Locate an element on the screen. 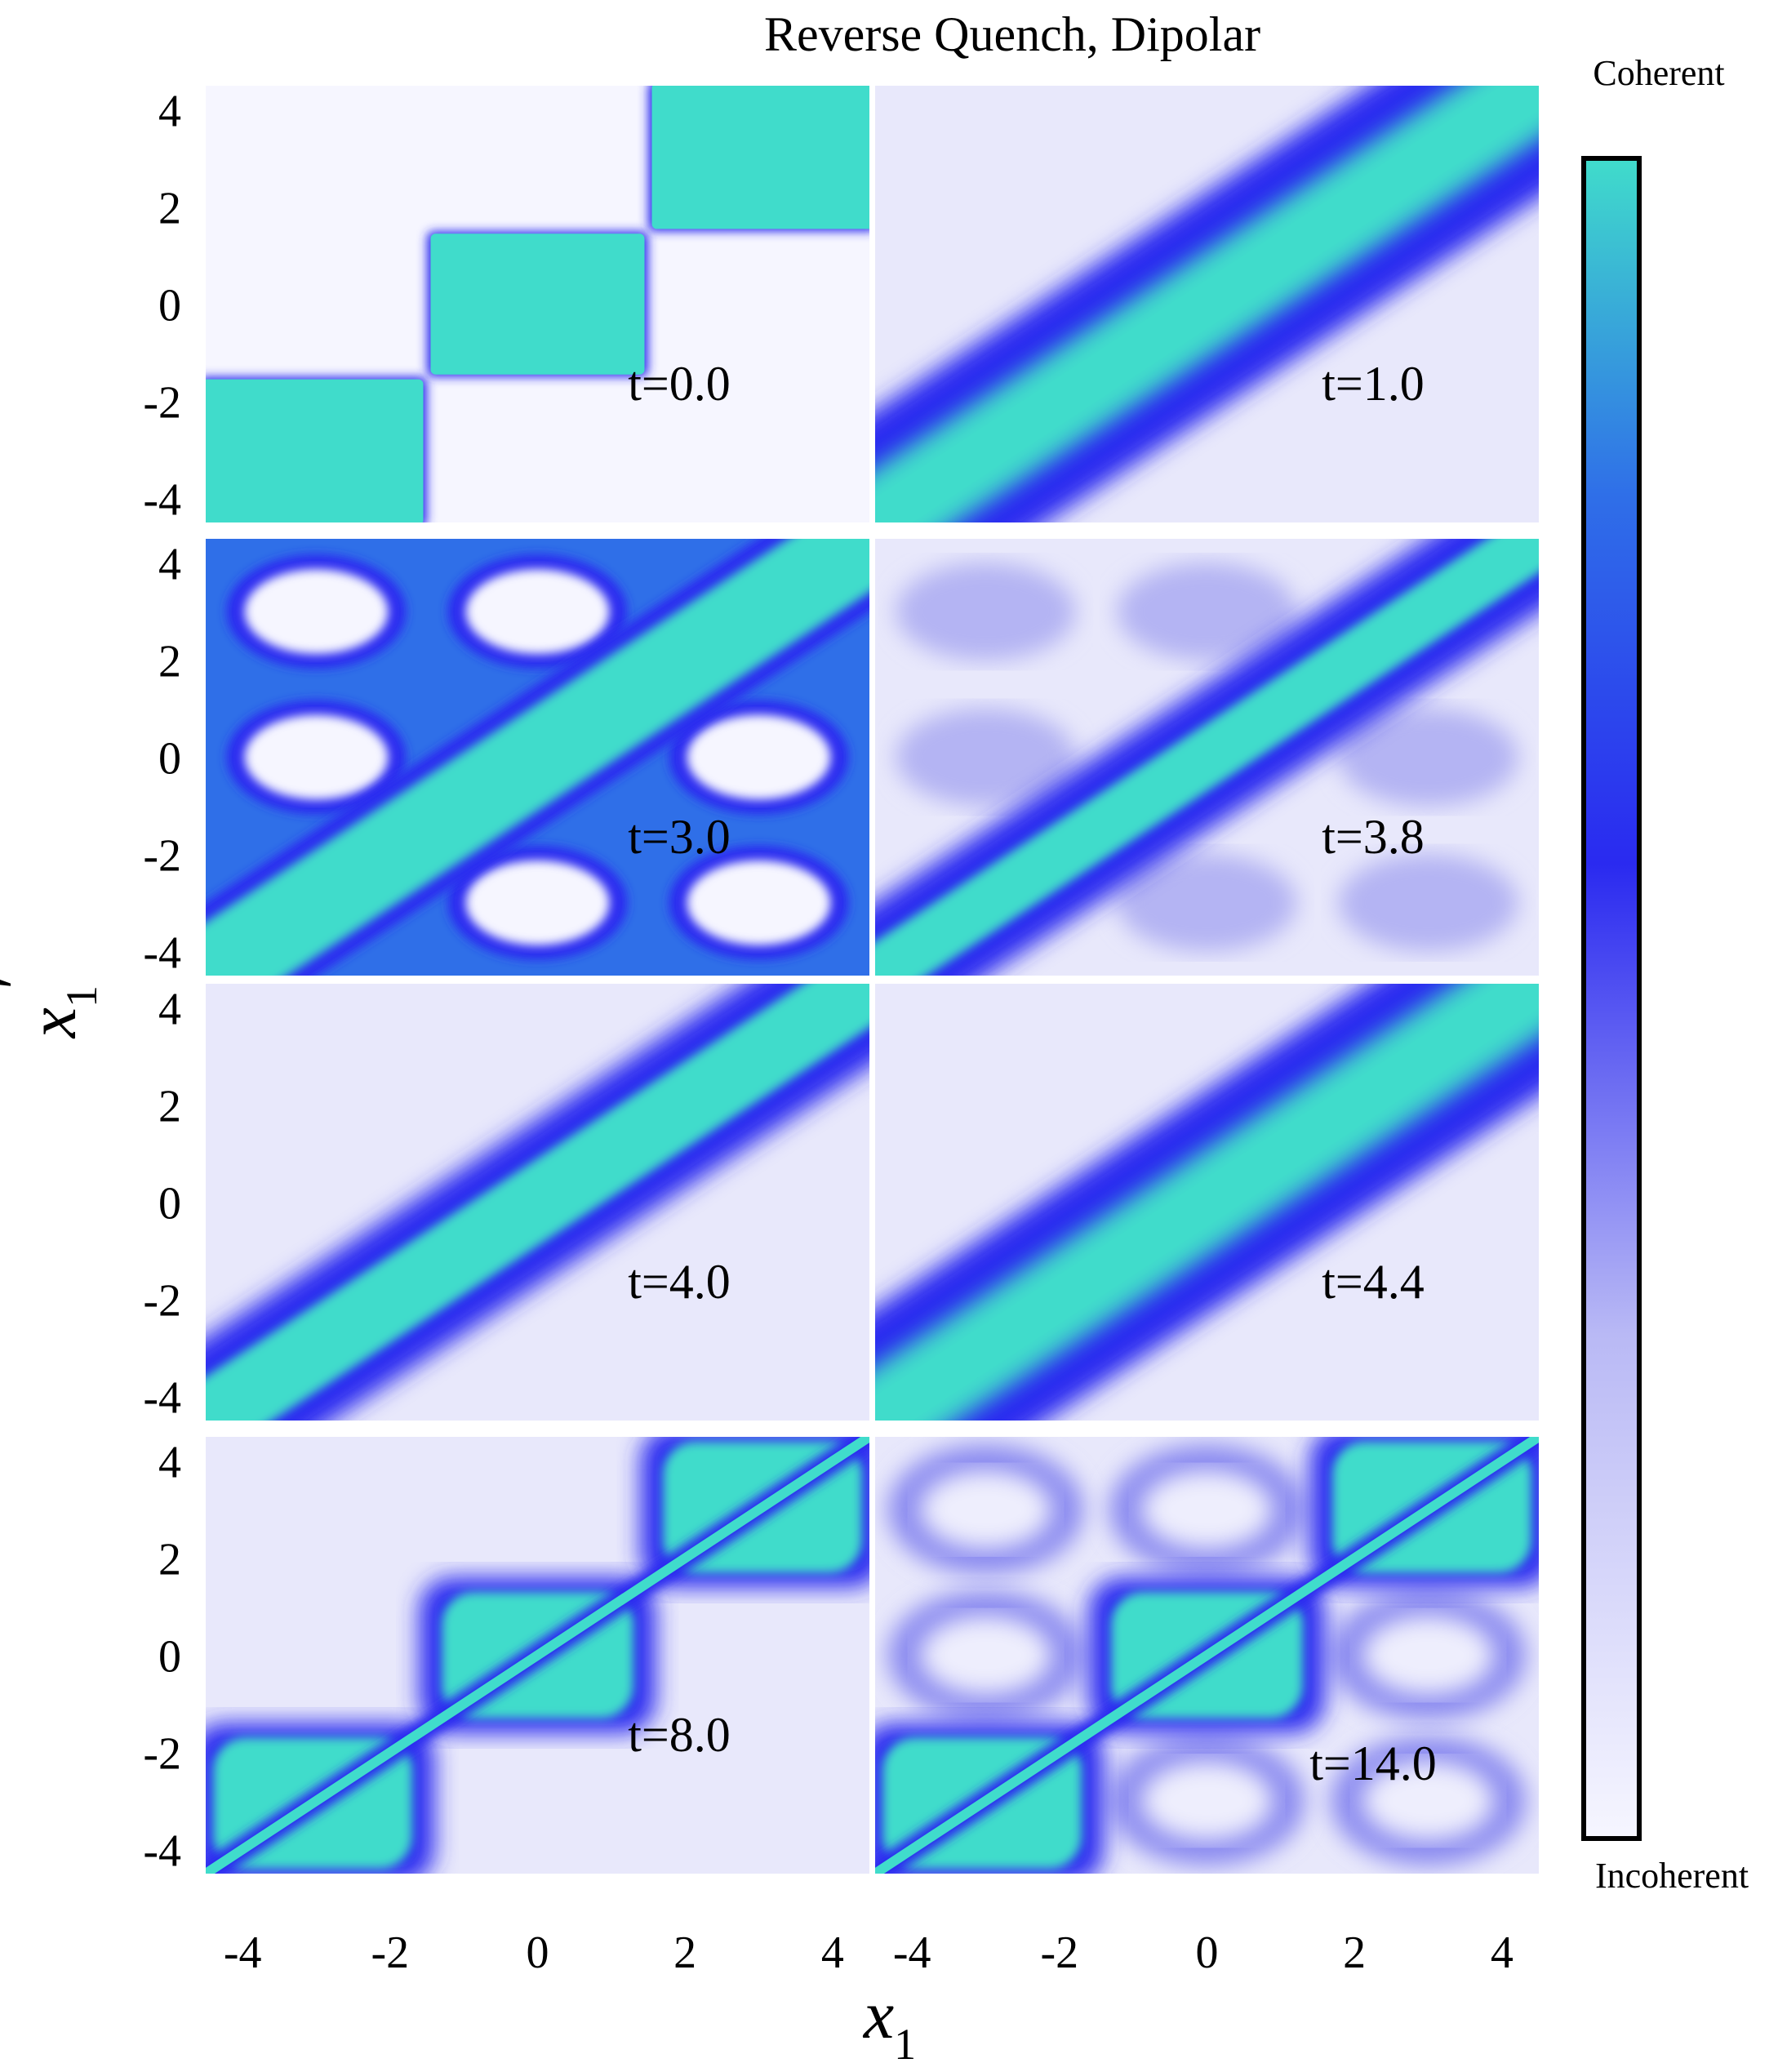 This screenshot has width=1778, height=2072. y-axis-label-main: x is located at coordinates (53, 1023).